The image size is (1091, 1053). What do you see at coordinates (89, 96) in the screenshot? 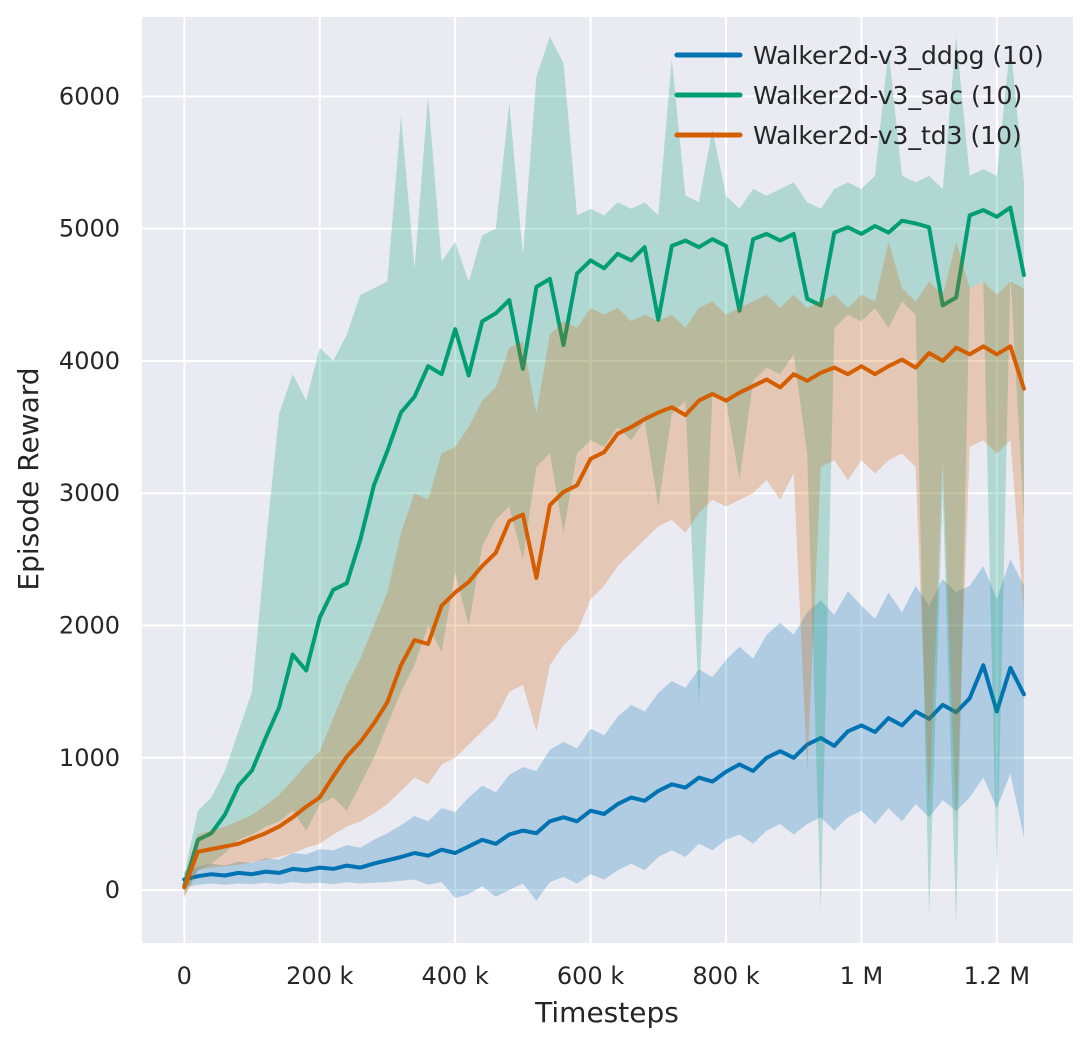
I see `y-tick-label: 6000` at bounding box center [89, 96].